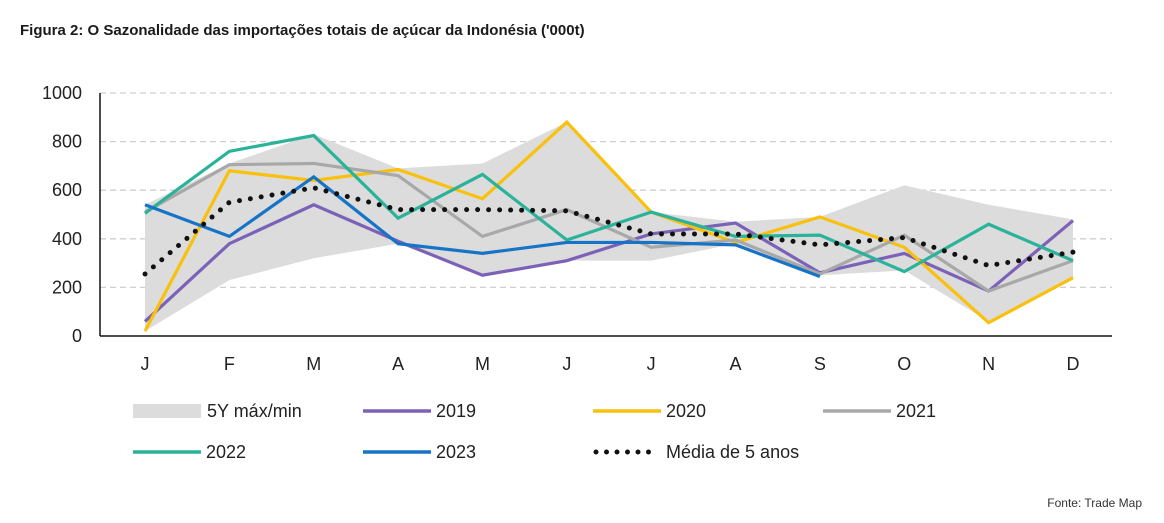 Image resolution: width=1164 pixels, height=523 pixels. Describe the element at coordinates (67, 287) in the screenshot. I see `y-tick-label: 200` at that location.